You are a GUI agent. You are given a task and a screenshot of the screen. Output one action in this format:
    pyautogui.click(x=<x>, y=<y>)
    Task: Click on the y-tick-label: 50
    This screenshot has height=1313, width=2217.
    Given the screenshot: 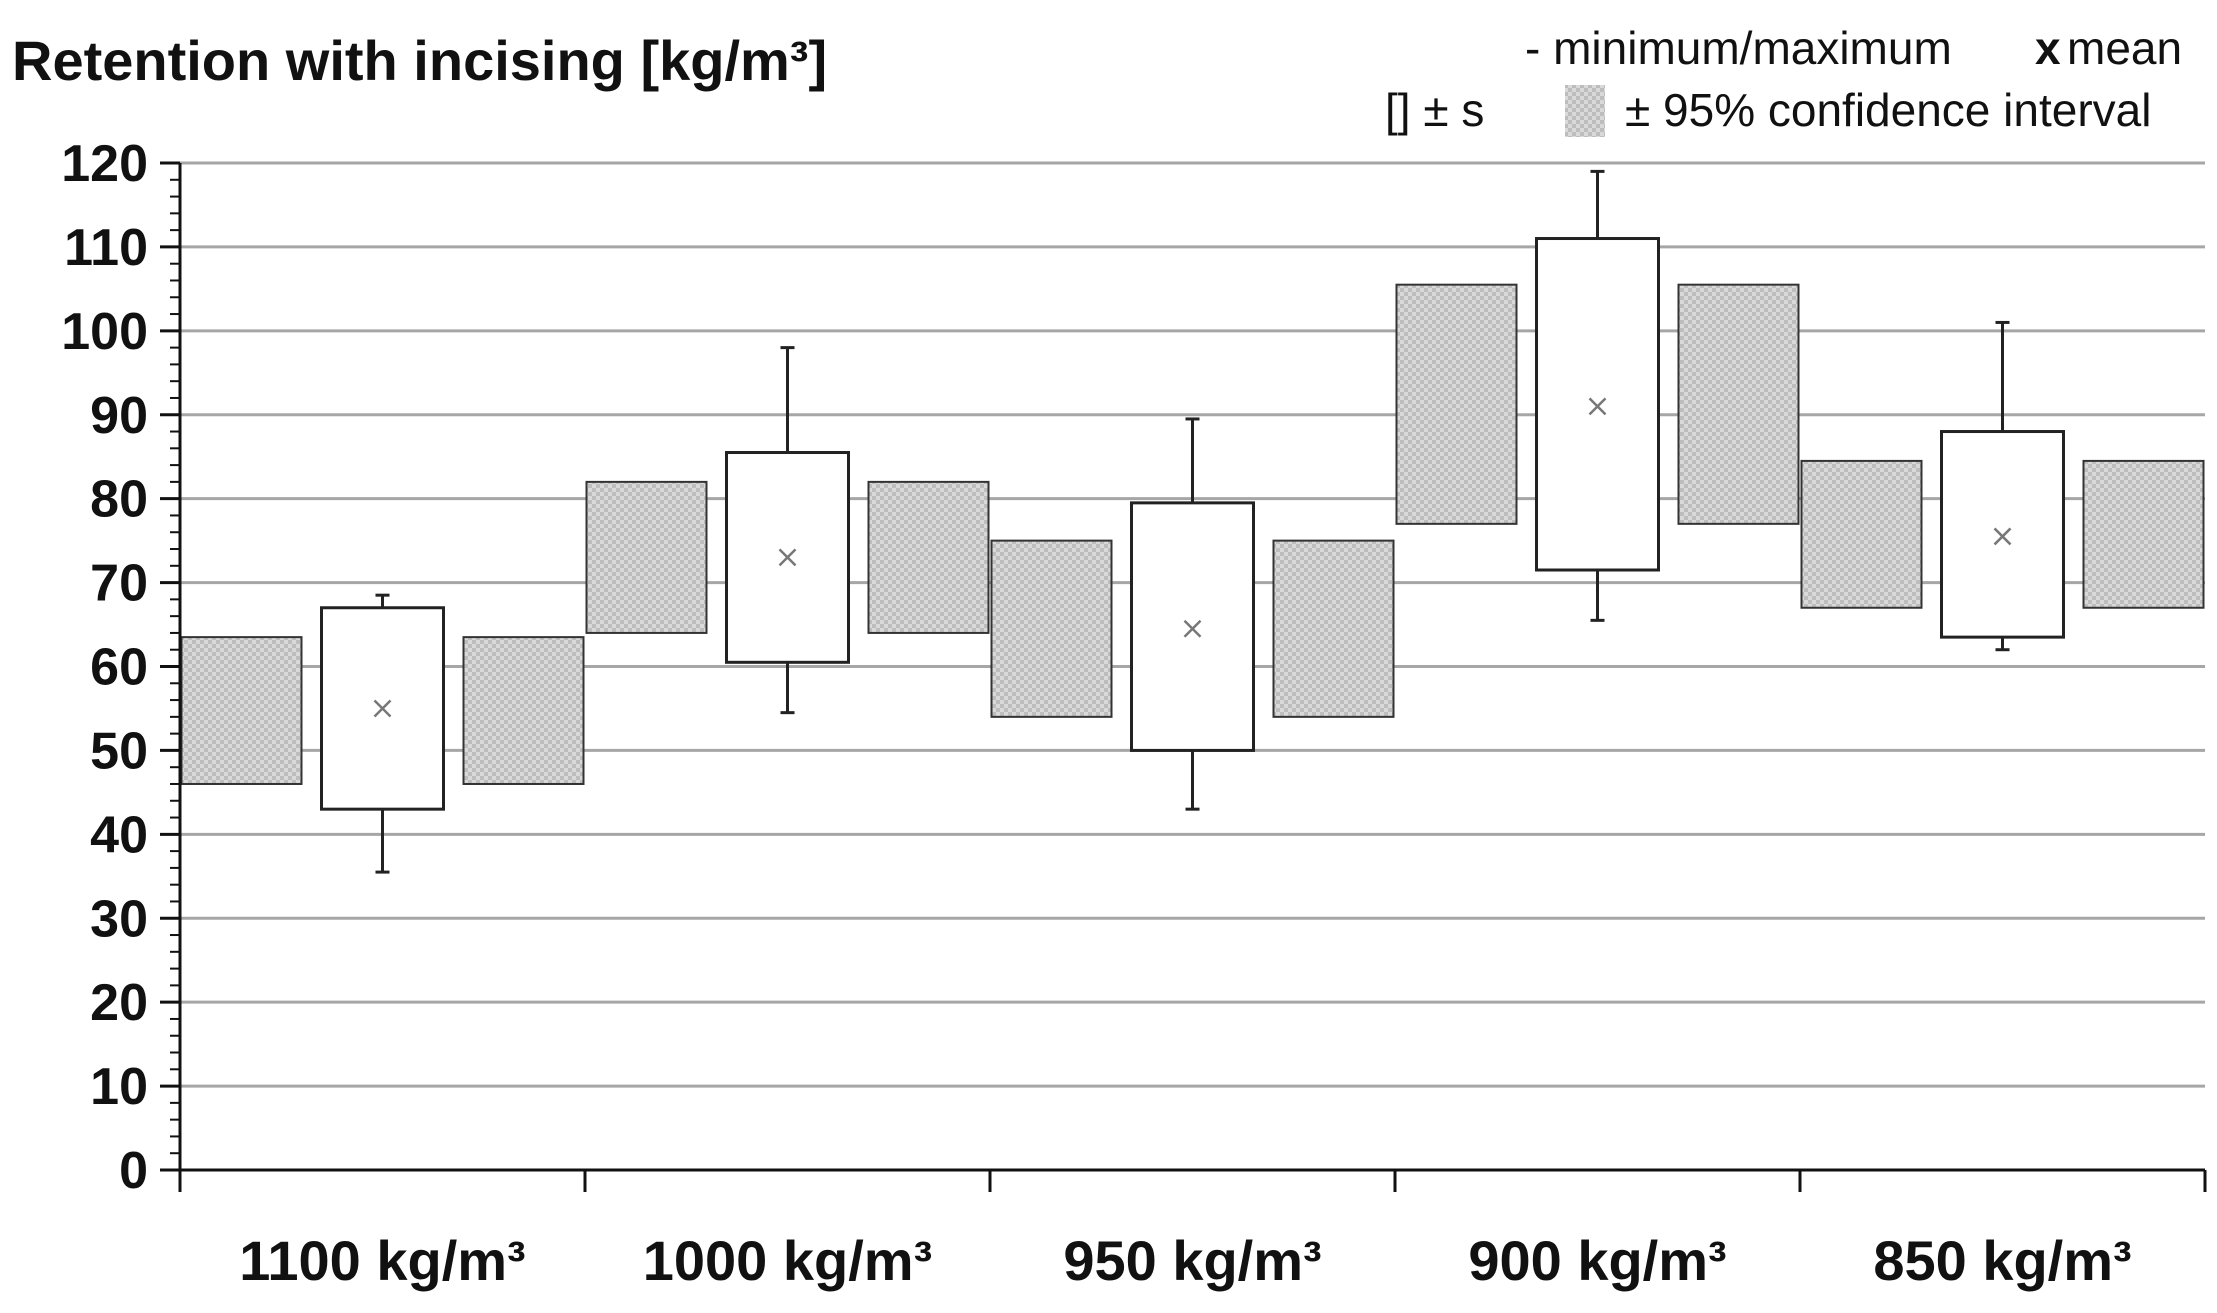 What is the action you would take?
    pyautogui.click(x=119, y=751)
    